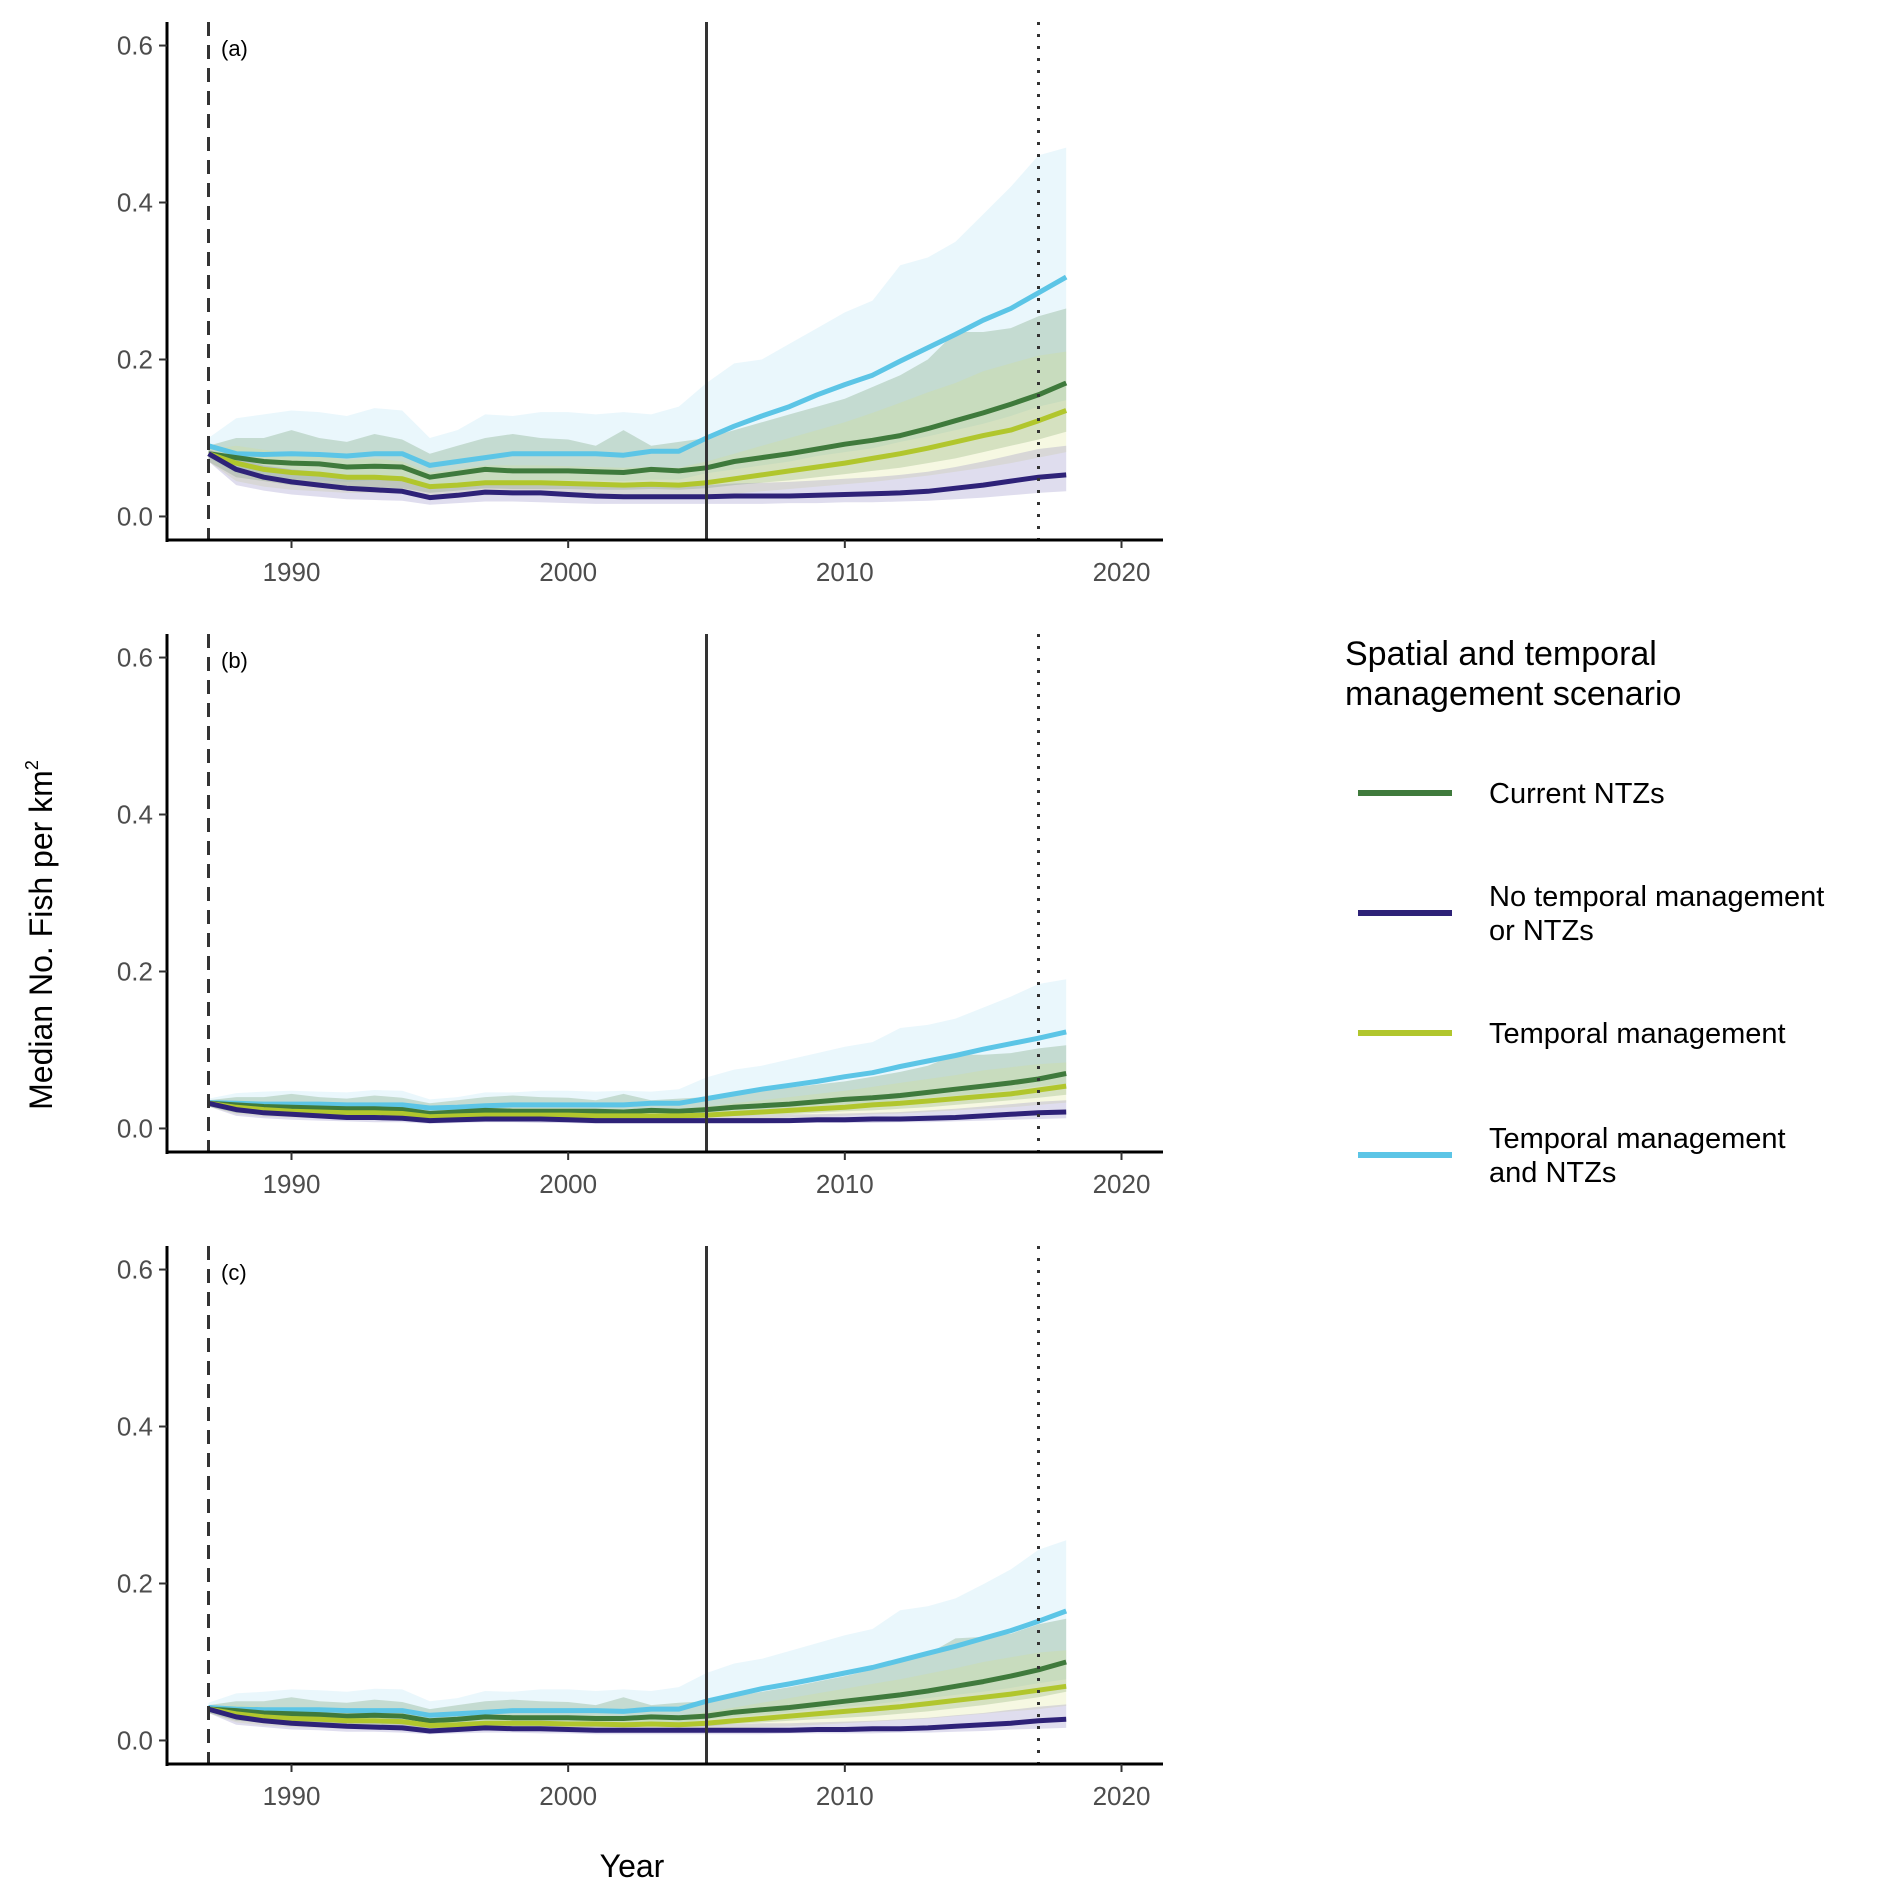 This screenshot has height=1889, width=1889. Describe the element at coordinates (1656, 897) in the screenshot. I see `legend-label: No temporal management` at that location.